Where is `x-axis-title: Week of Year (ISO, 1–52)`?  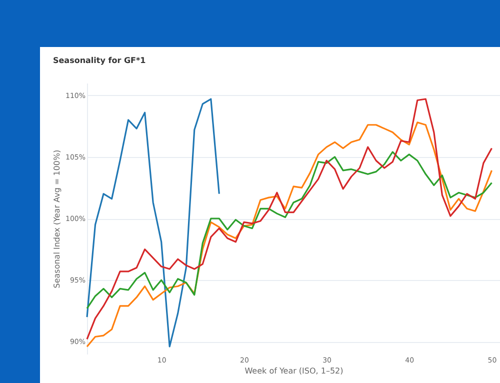
x-axis-title: Week of Year (ISO, 1–52) is located at coordinates (294, 371).